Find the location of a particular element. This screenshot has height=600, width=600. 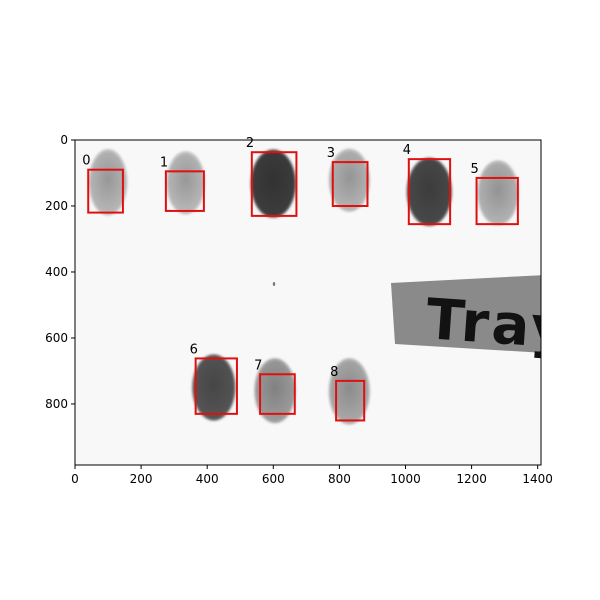

tray-label-text: Tray is located at coordinates (498, 324).